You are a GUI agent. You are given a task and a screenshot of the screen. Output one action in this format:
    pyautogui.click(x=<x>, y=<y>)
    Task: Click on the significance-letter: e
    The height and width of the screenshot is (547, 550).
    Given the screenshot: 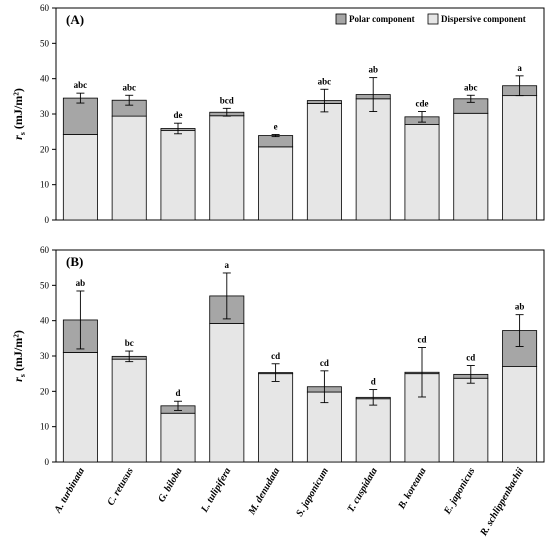 What is the action you would take?
    pyautogui.click(x=276, y=126)
    